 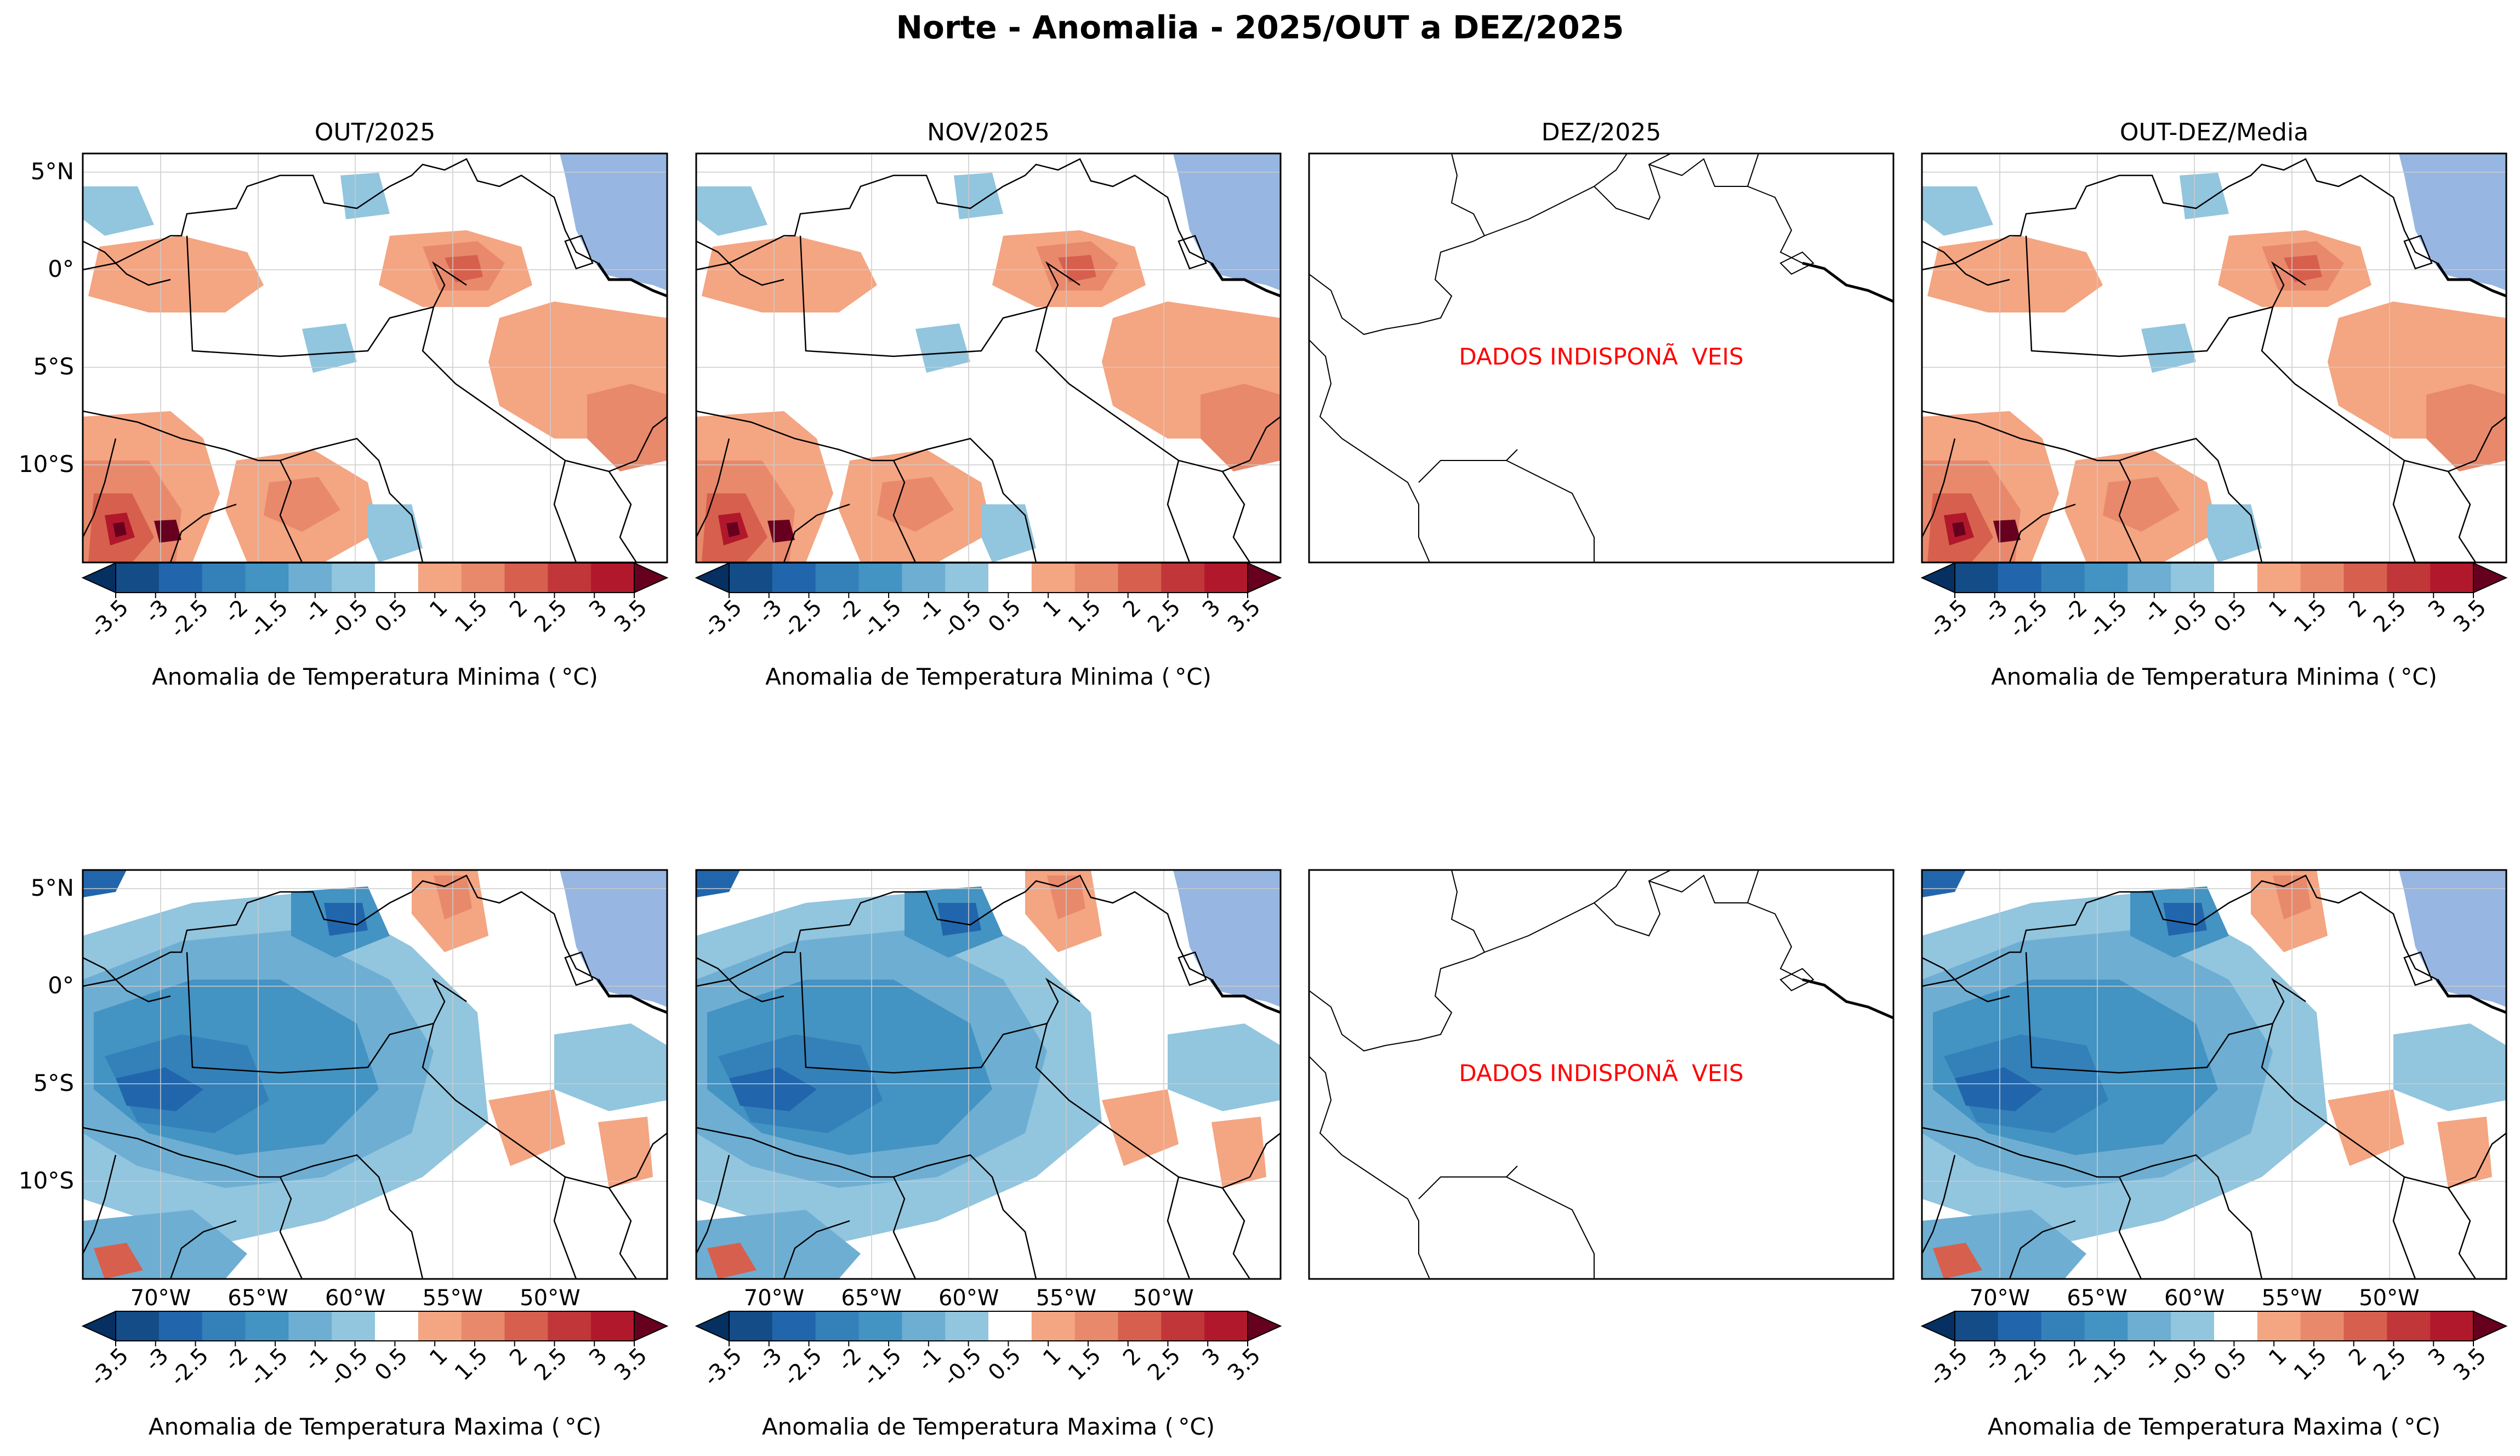 What do you see at coordinates (1601, 132) in the screenshot?
I see `panel-title-dez: DEZ/2025` at bounding box center [1601, 132].